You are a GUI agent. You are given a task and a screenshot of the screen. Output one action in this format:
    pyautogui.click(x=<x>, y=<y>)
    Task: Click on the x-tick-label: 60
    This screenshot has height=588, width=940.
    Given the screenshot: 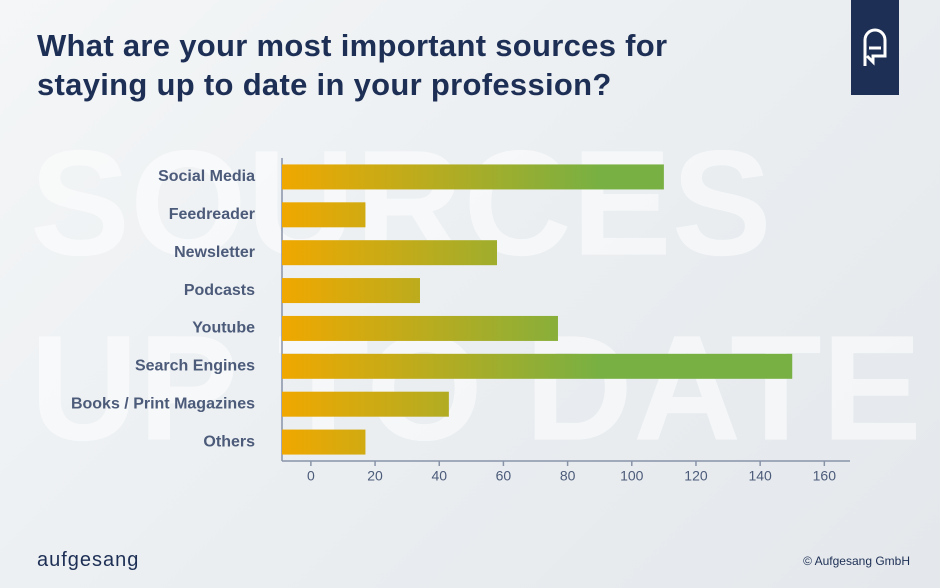 What is the action you would take?
    pyautogui.click(x=504, y=476)
    